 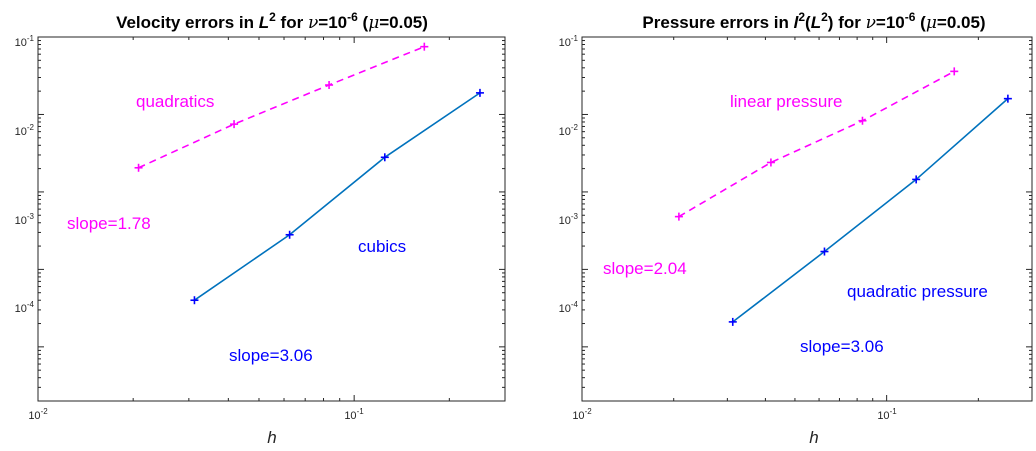 What do you see at coordinates (271, 355) in the screenshot?
I see `annotation-slope-cubics: slope=3.06` at bounding box center [271, 355].